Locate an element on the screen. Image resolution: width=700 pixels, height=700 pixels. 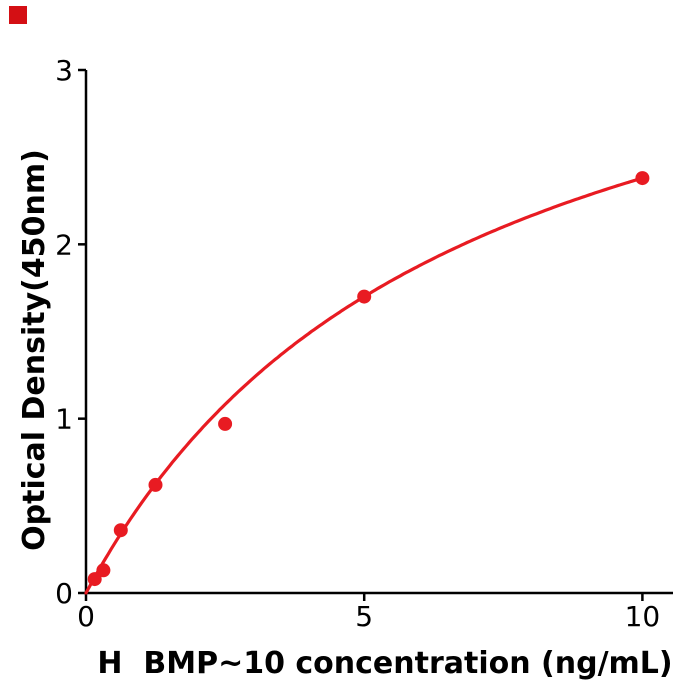
y-tick-label: 1 is located at coordinates (64, 419).